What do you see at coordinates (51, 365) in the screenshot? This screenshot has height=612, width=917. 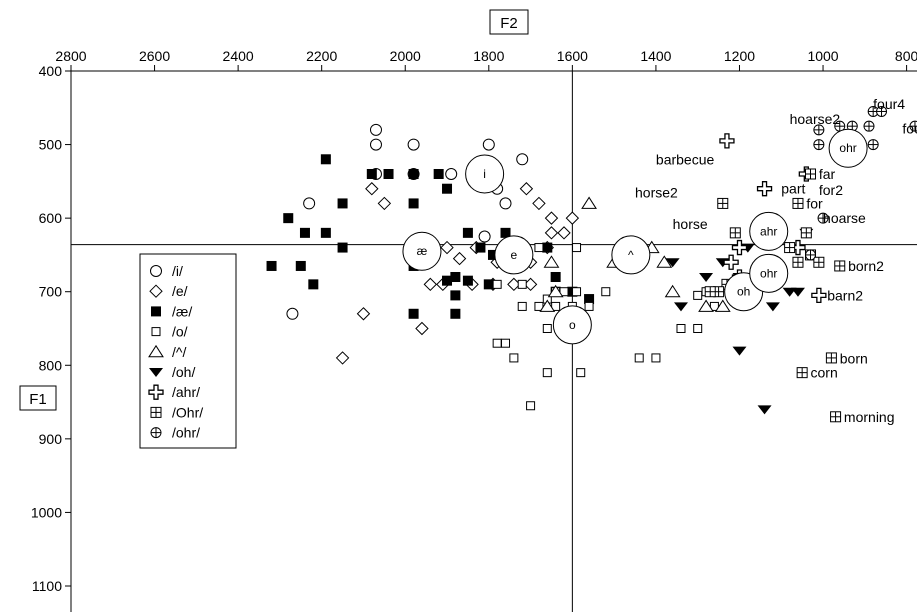 I see `y-tick-label: 800` at bounding box center [51, 365].